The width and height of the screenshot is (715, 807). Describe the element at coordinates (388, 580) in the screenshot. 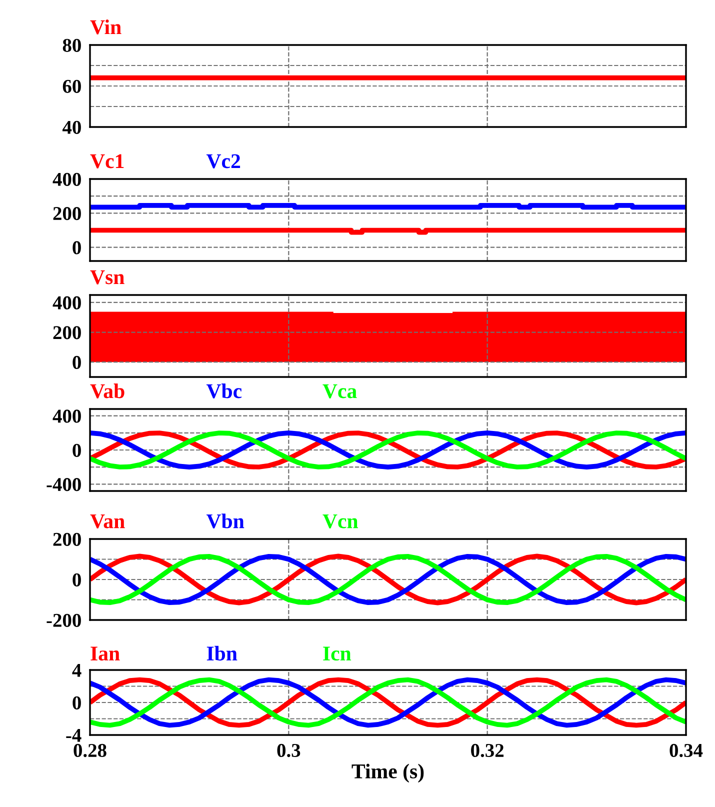

I see `line-series` at that location.